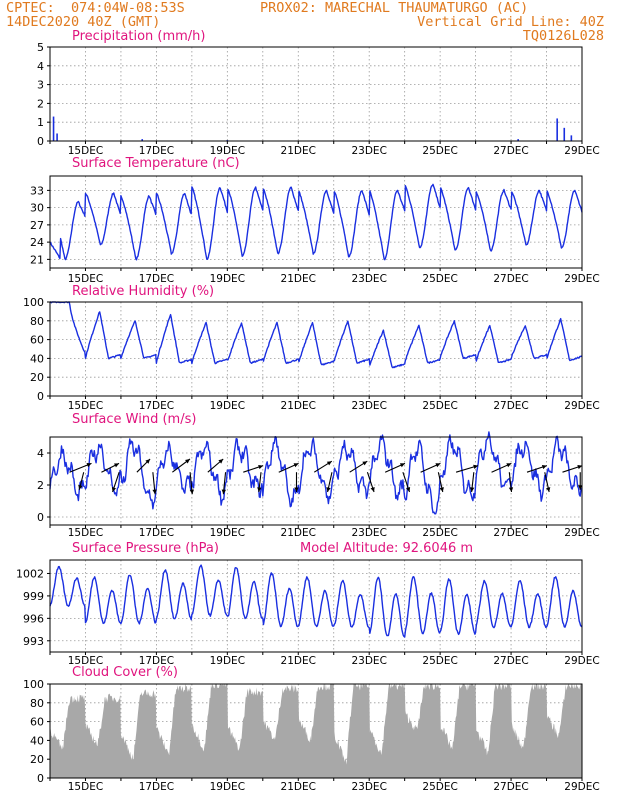  I want to click on panel-title: Cloud Cover (%), so click(125, 672).